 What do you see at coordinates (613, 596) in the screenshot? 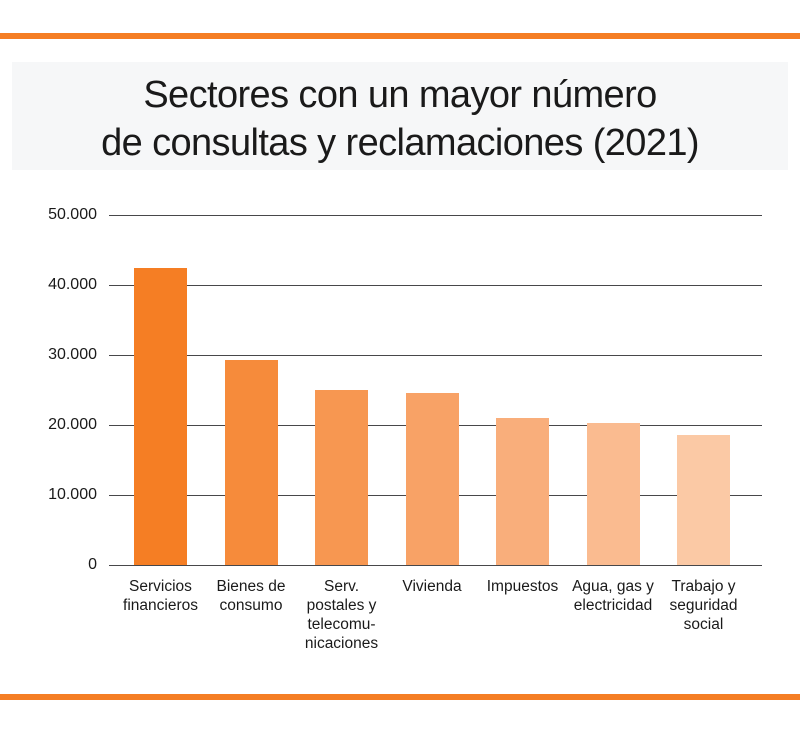
I see `x-axis-category-label-agua-gas-y-electricidad: Agua, gas y electricidad` at bounding box center [613, 596].